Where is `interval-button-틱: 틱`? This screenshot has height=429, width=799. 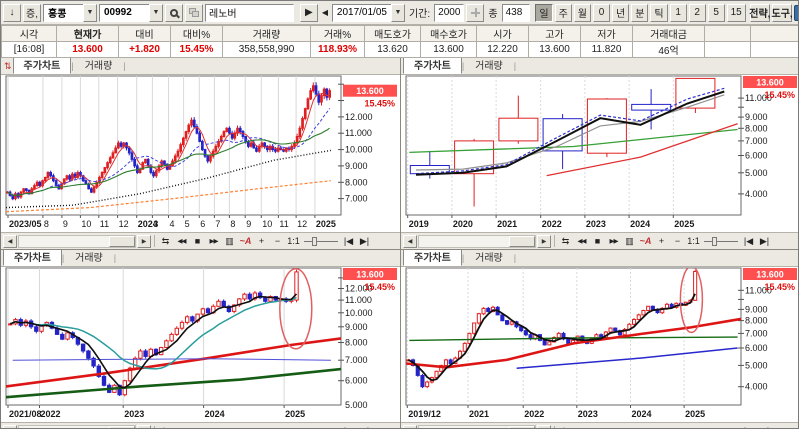 interval-button-틱: 틱 is located at coordinates (659, 12).